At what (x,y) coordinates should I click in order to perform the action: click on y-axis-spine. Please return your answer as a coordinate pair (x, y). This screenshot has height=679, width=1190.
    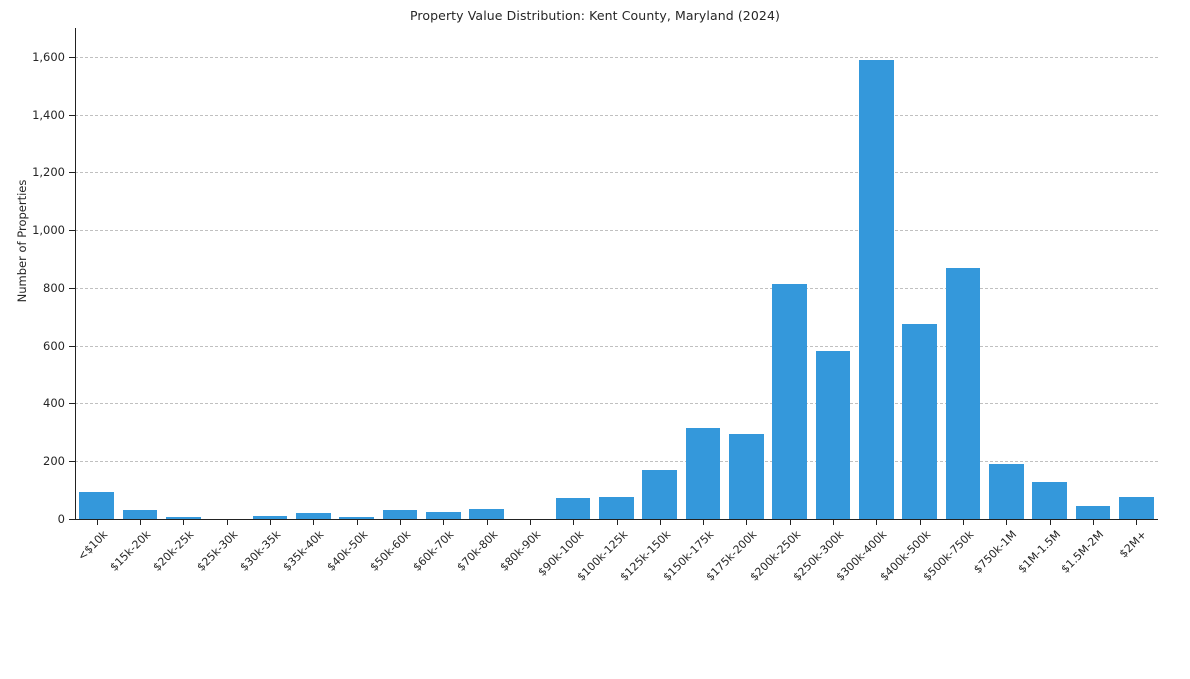
    Looking at the image, I should click on (75, 273).